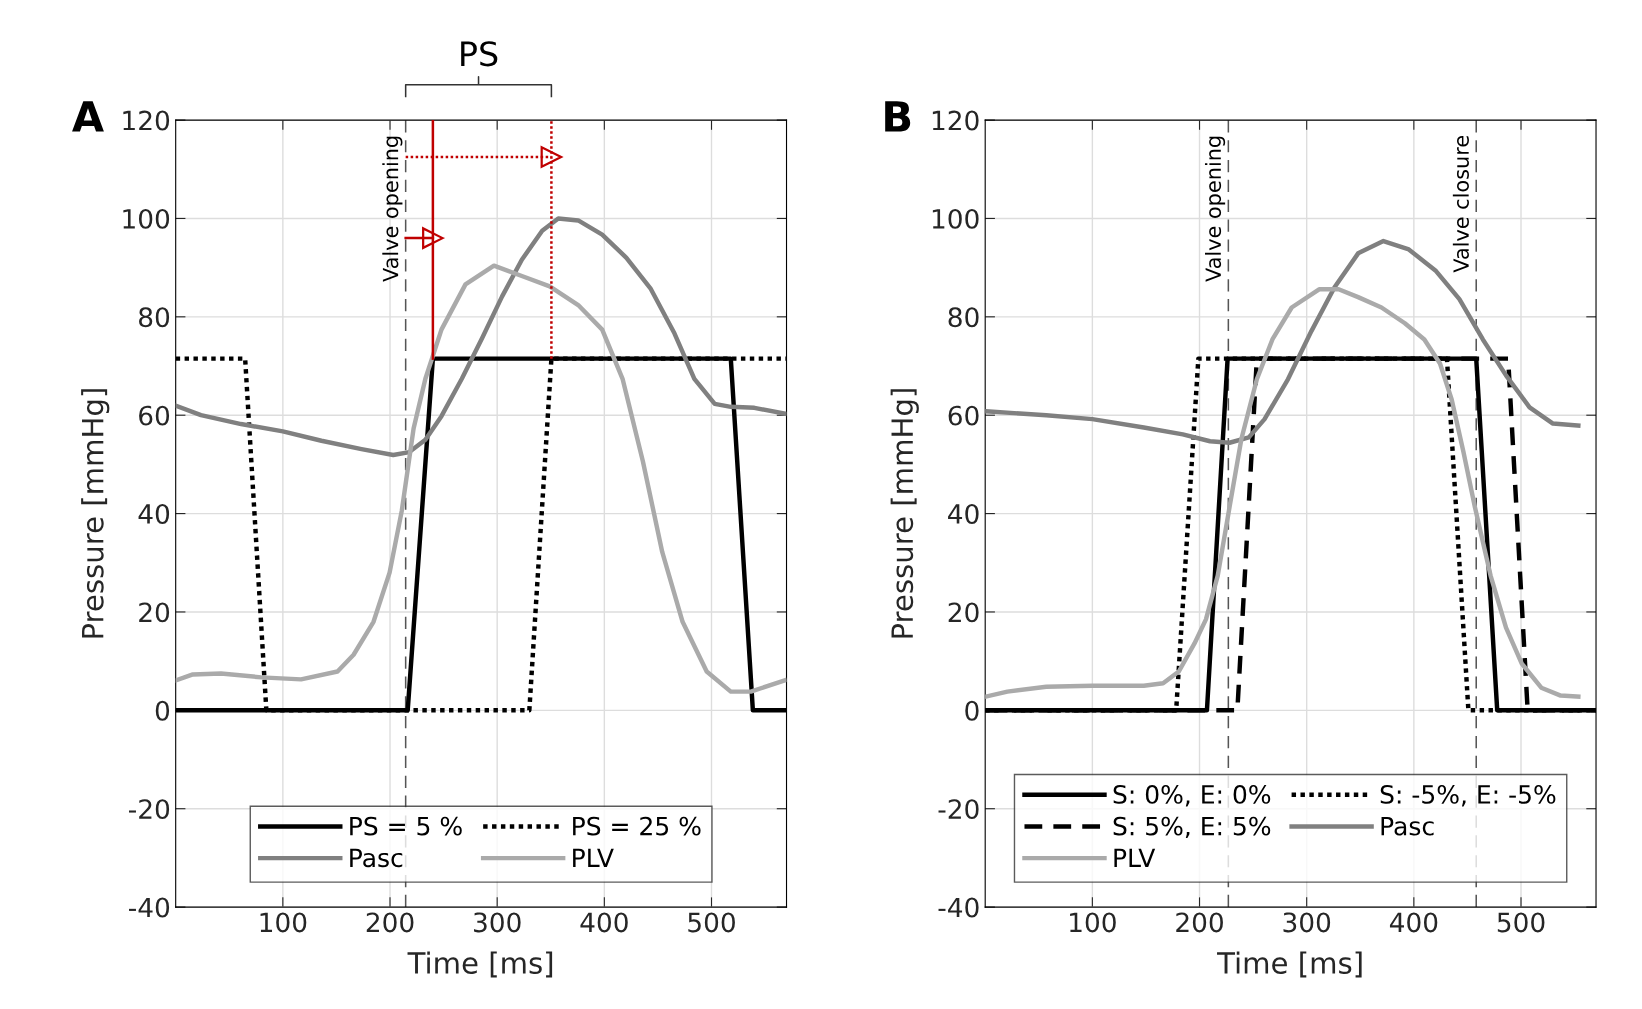 The image size is (1642, 1009). What do you see at coordinates (479, 54) in the screenshot?
I see `text: PS` at bounding box center [479, 54].